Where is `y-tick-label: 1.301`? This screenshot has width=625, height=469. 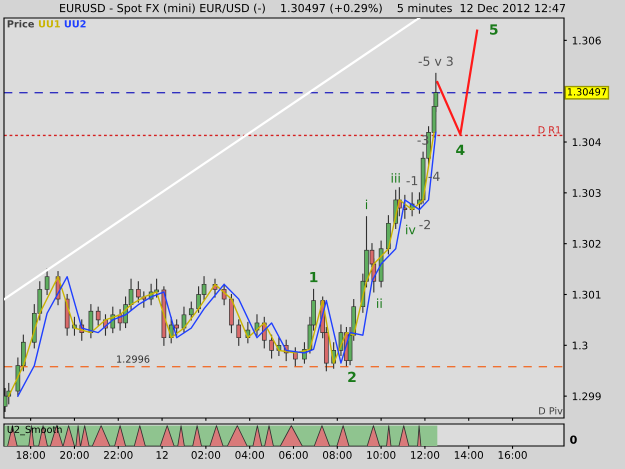
y-tick-label: 1.301 is located at coordinates (586, 294).